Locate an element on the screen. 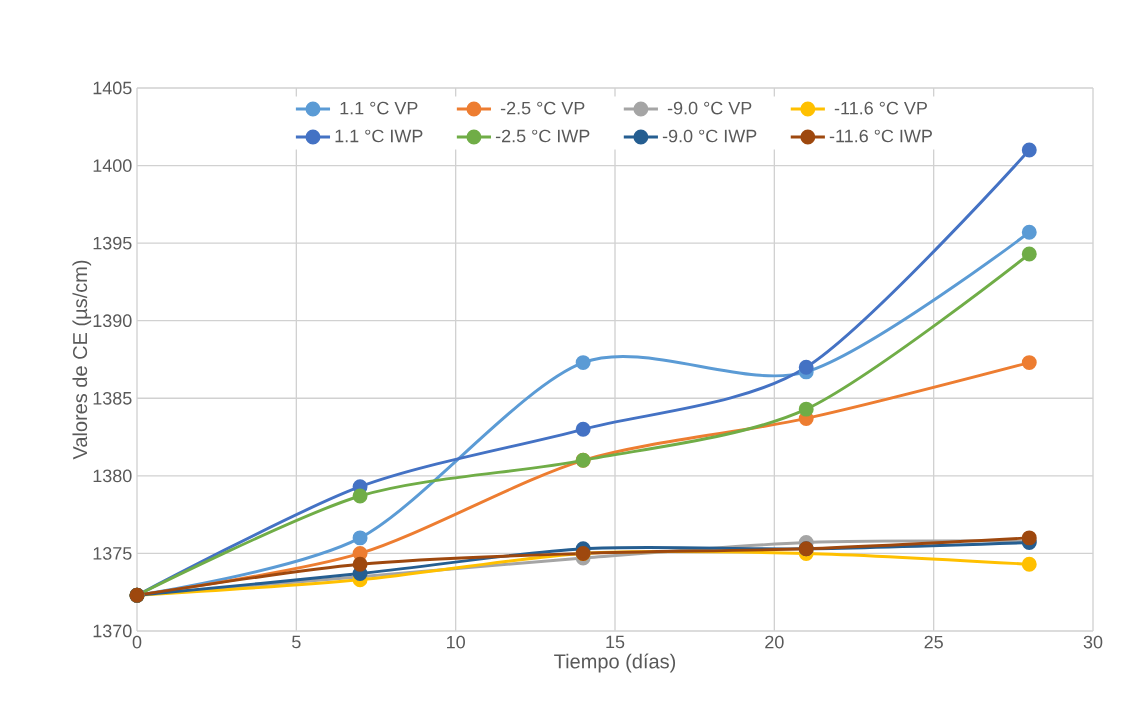  y-tick-label: 1395 is located at coordinates (112, 243).